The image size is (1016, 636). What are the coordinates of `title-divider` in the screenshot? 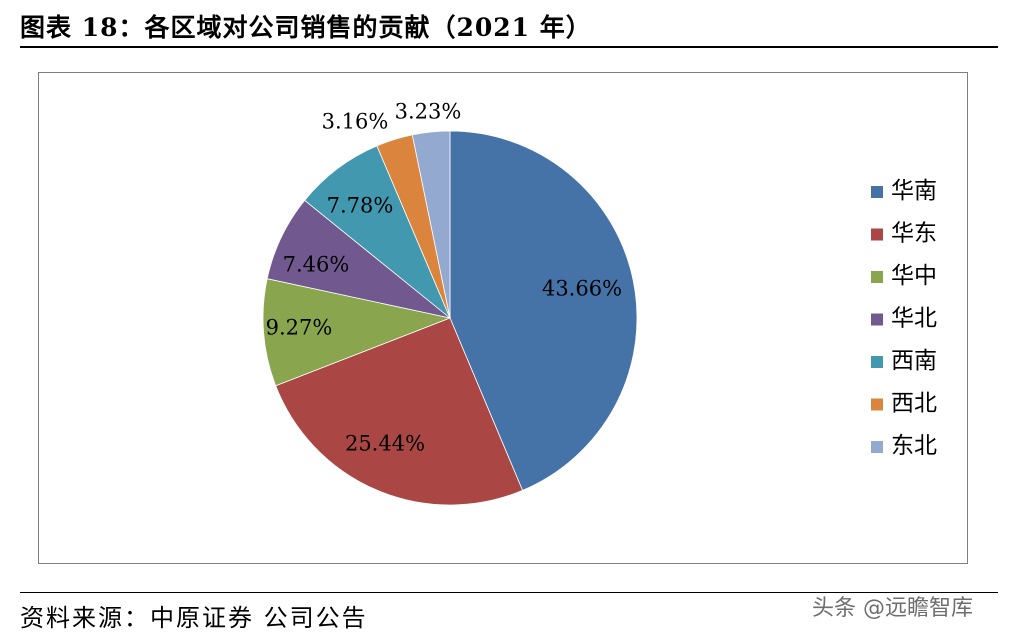 It's located at (509, 47).